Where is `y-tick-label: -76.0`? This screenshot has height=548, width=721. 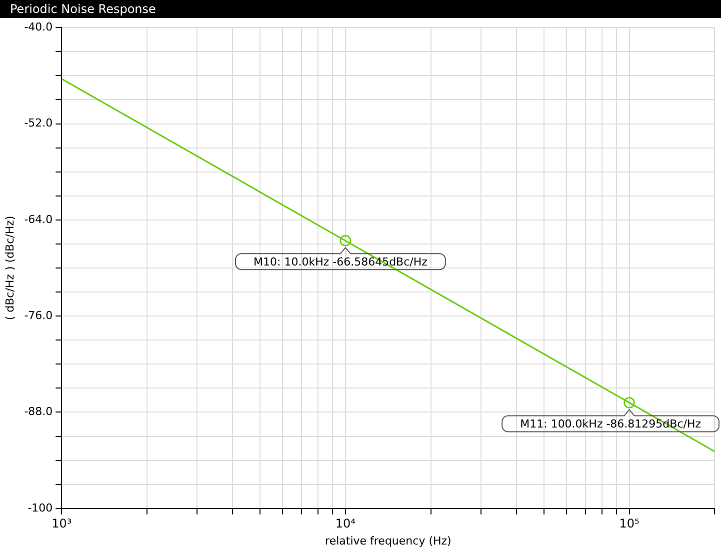
y-tick-label: -76.0 is located at coordinates (38, 315).